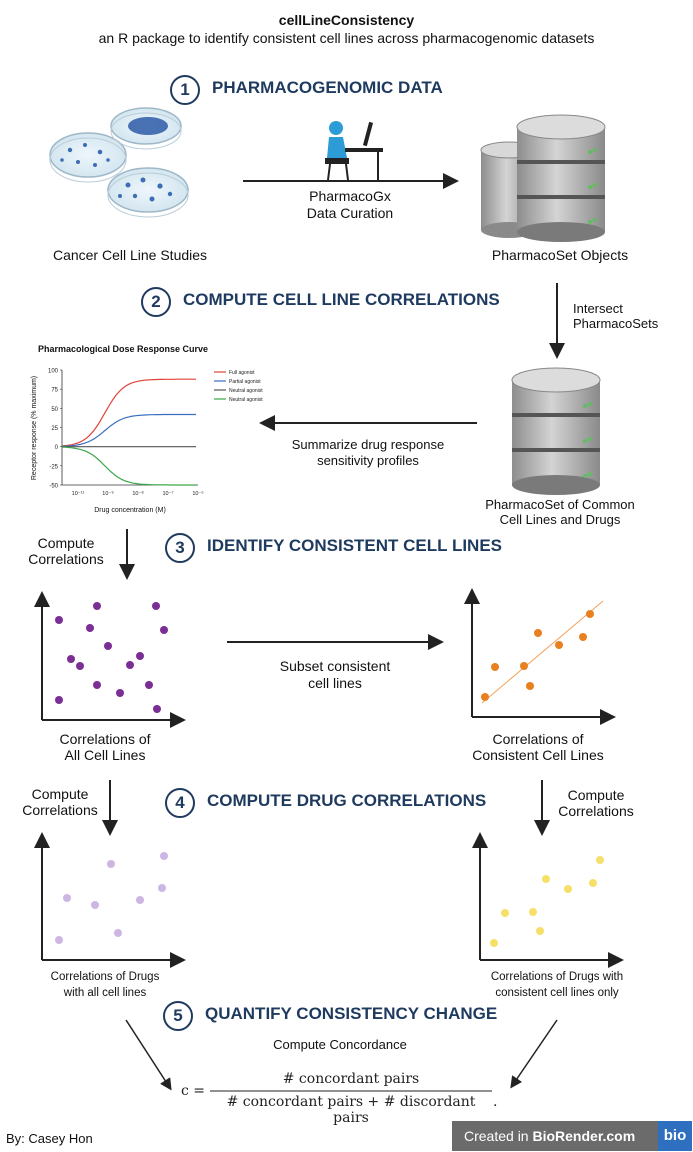  Describe the element at coordinates (123, 349) in the screenshot. I see `chart-title: Pharmacological Dose Response Curve` at that location.